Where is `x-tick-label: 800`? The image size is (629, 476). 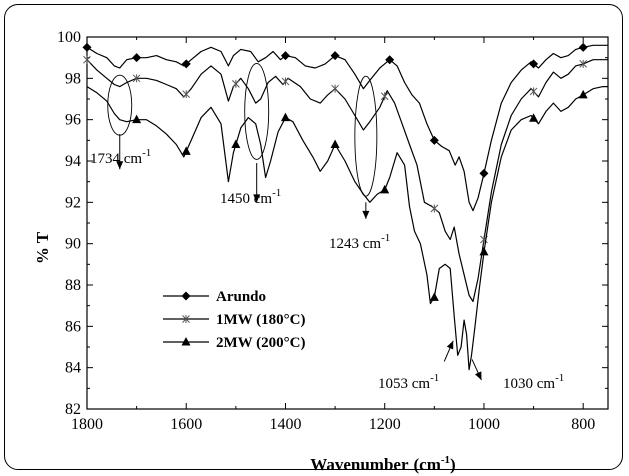 x-tick-label: 800 is located at coordinates (583, 424).